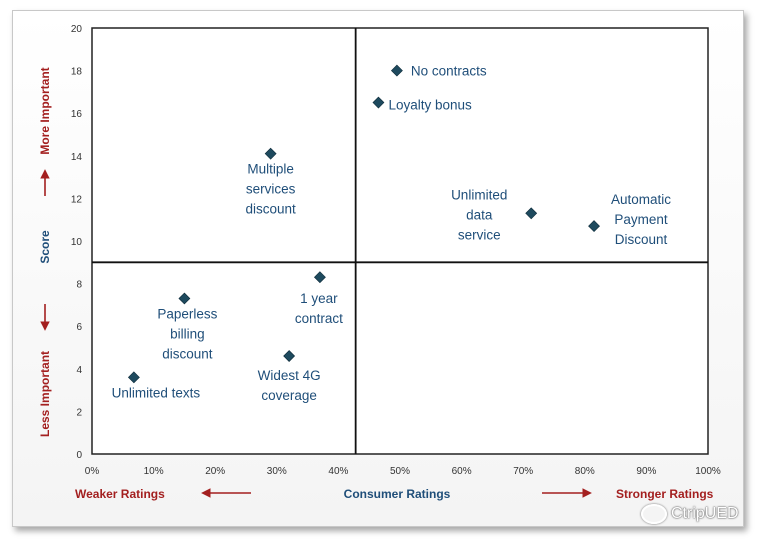 The image size is (761, 539). Describe the element at coordinates (654, 514) in the screenshot. I see `wechat-logo-icon` at that location.